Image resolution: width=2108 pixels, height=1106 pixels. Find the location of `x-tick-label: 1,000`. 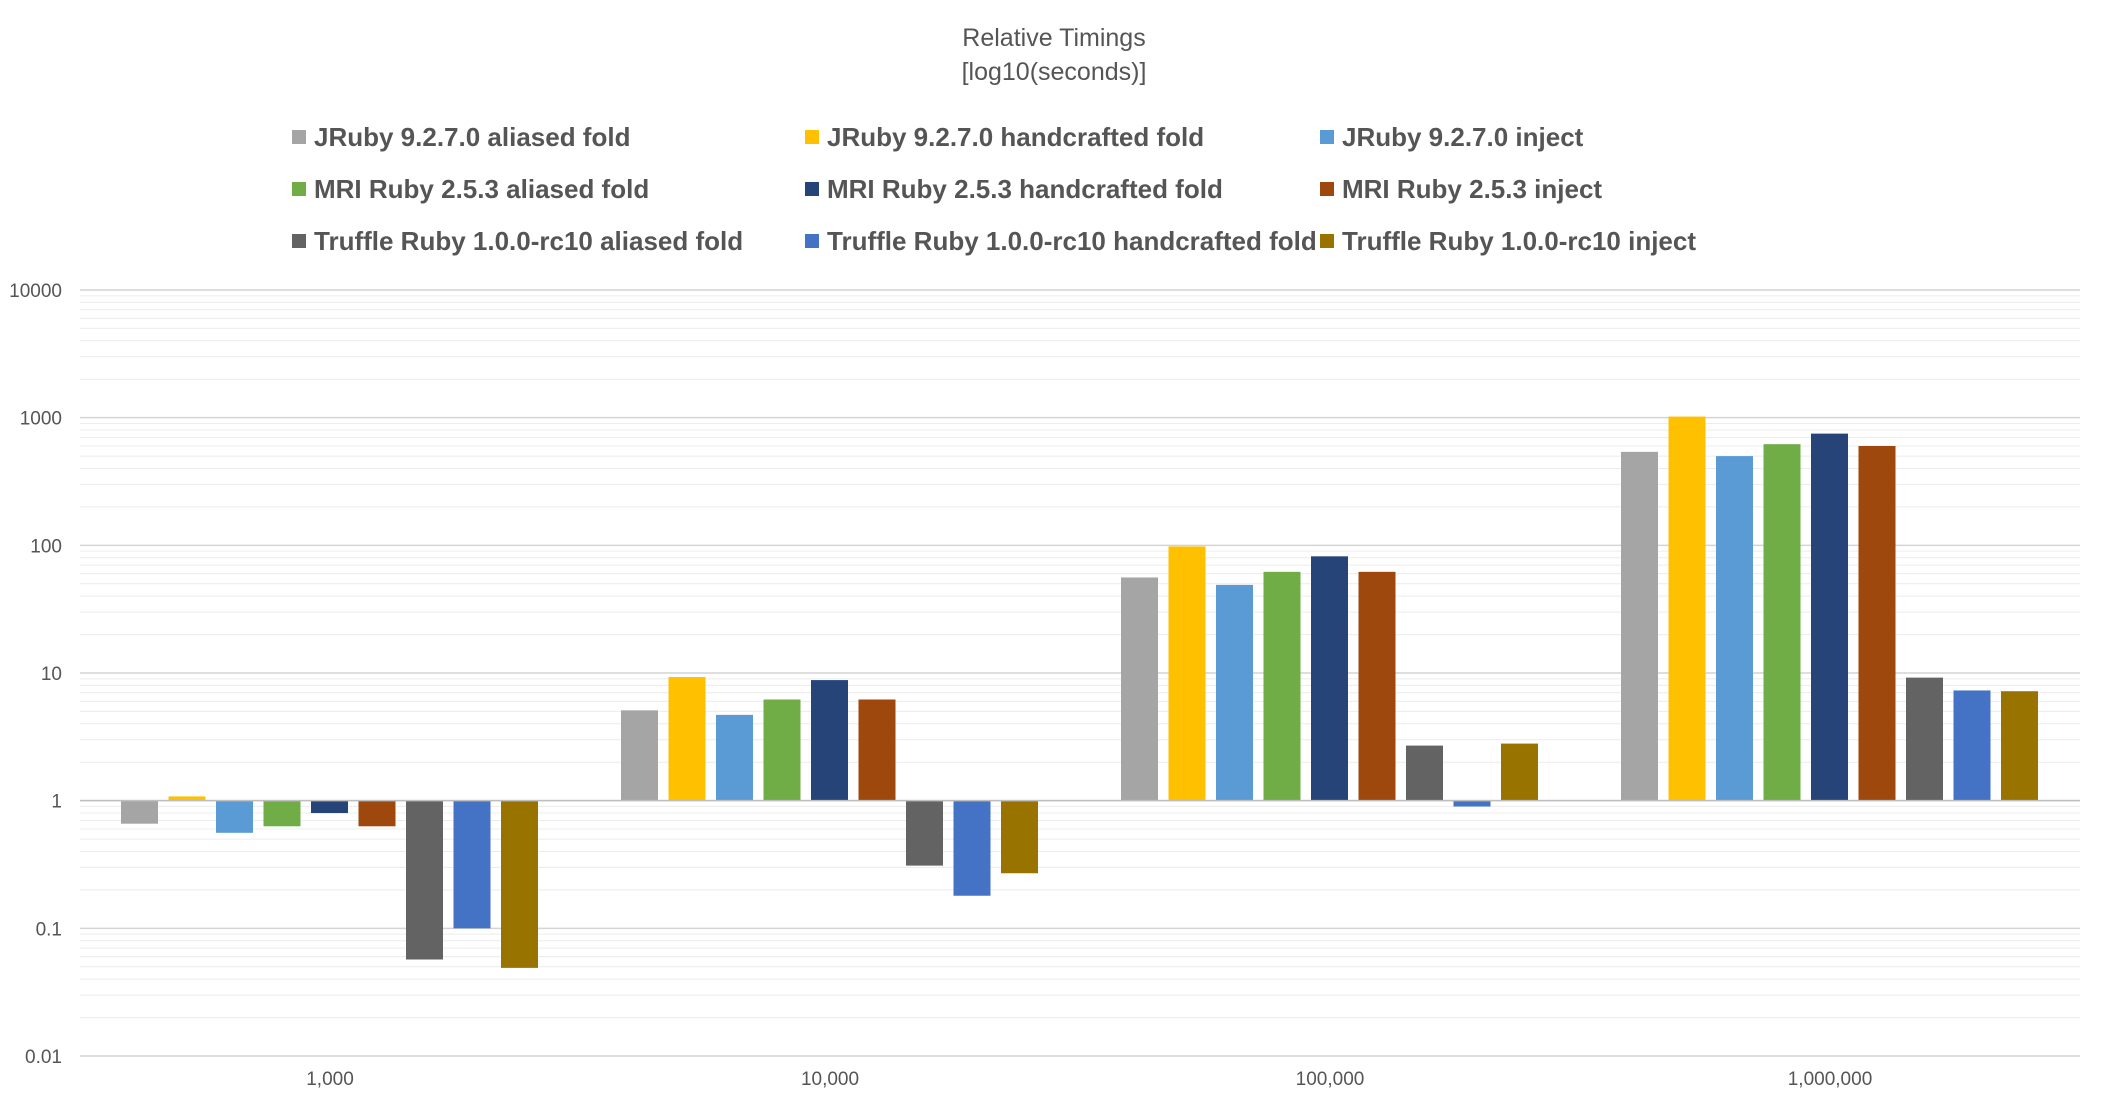

x-tick-label: 1,000 is located at coordinates (330, 1079).